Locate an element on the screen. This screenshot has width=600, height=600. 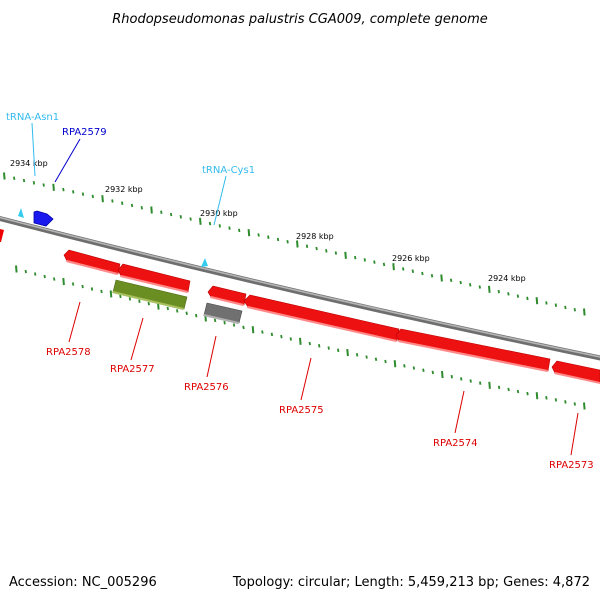
kbp-label: 2924 kbp is located at coordinates (507, 278).